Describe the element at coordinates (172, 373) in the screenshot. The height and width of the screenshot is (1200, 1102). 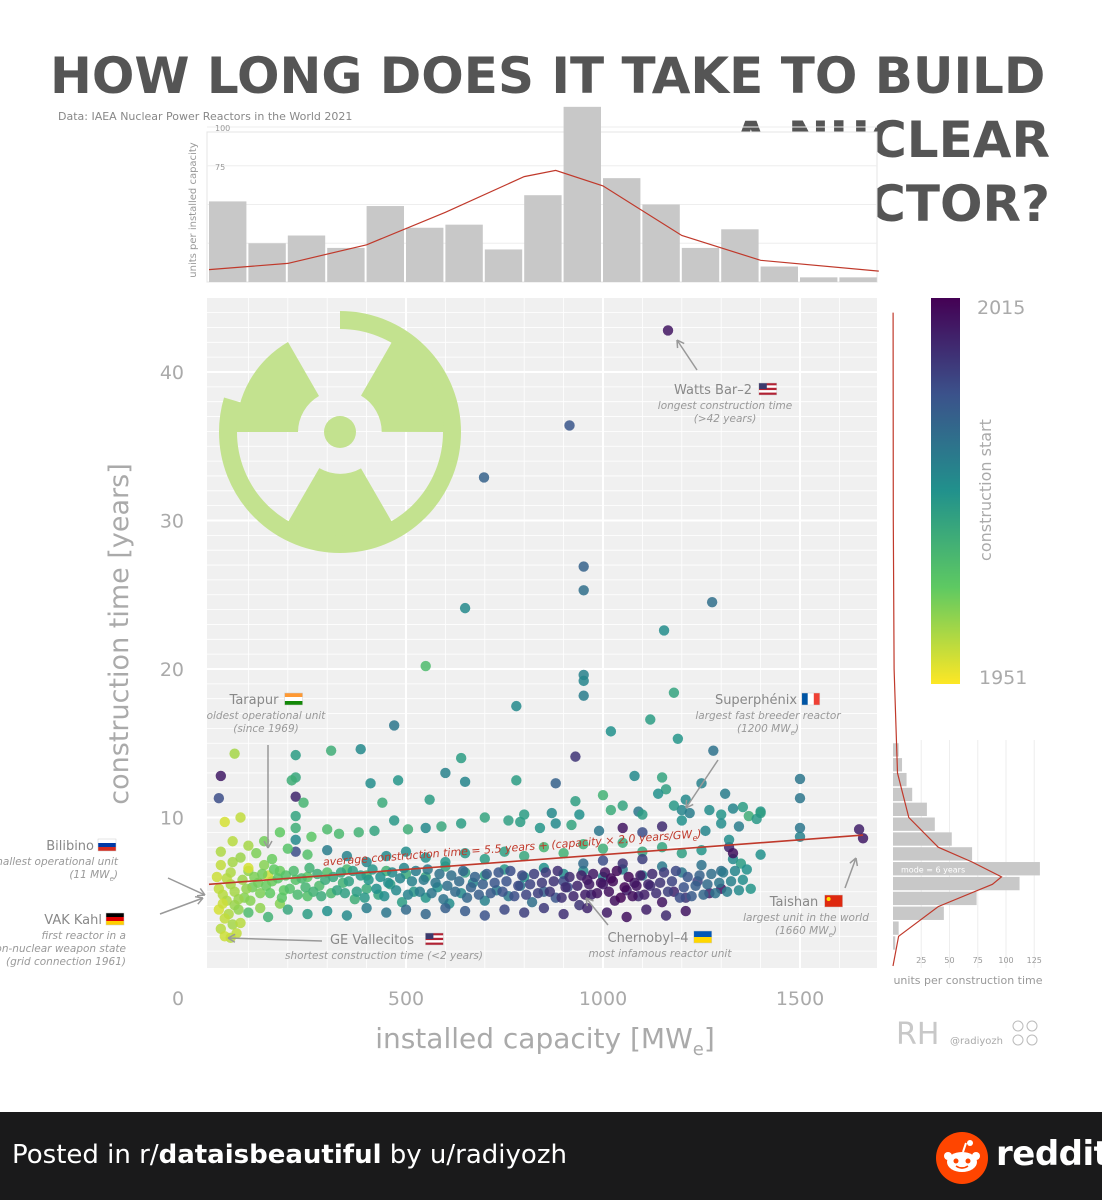
I see `y-tick-label: 40` at that location.